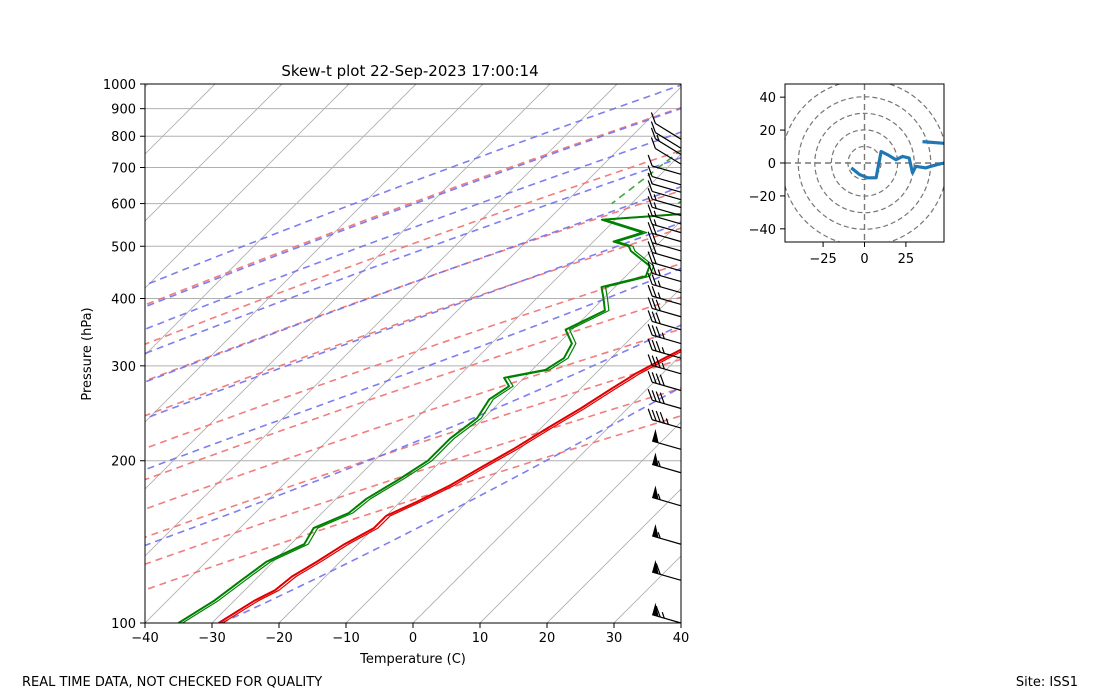 The image size is (1100, 700). I want to click on hodo-x-tick-label: 0, so click(864, 259).